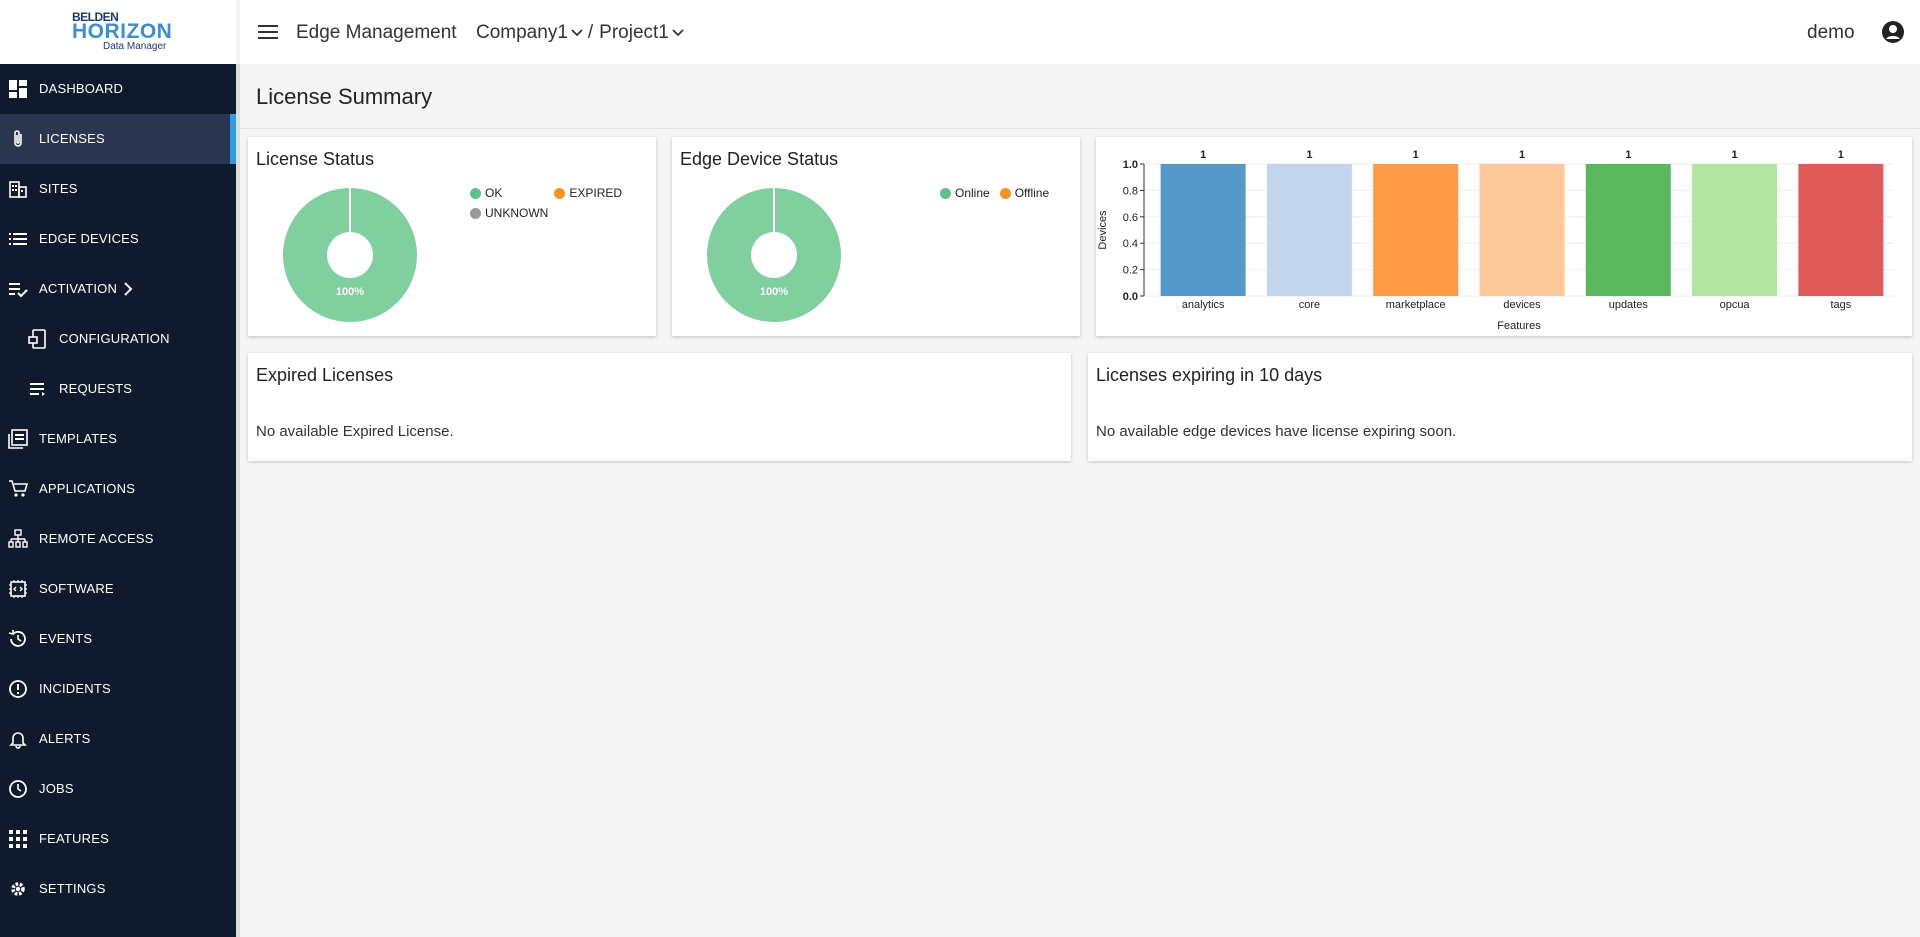 This screenshot has height=937, width=1920. Describe the element at coordinates (118, 639) in the screenshot. I see `sidebar-item-events: EVENTS` at that location.